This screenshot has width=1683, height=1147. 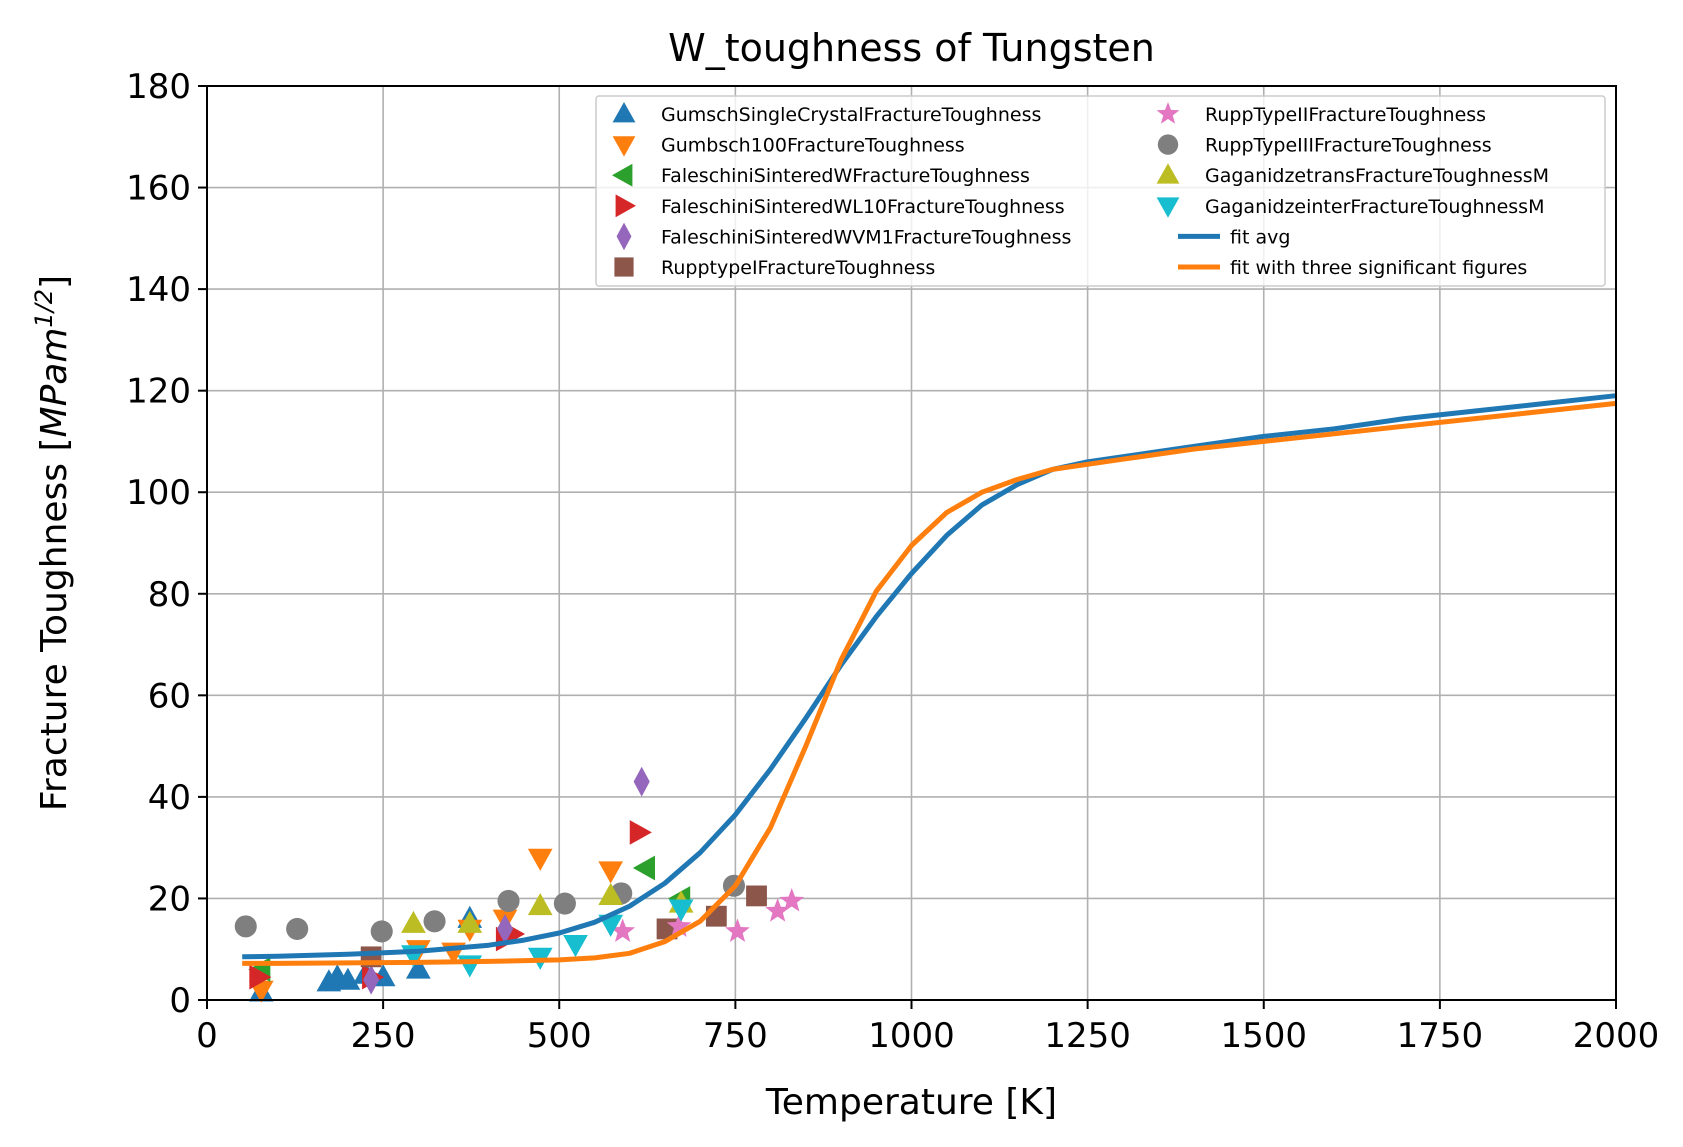 What do you see at coordinates (490, 908) in the screenshot?
I see `series-rupptypeiiifracturetoughness` at bounding box center [490, 908].